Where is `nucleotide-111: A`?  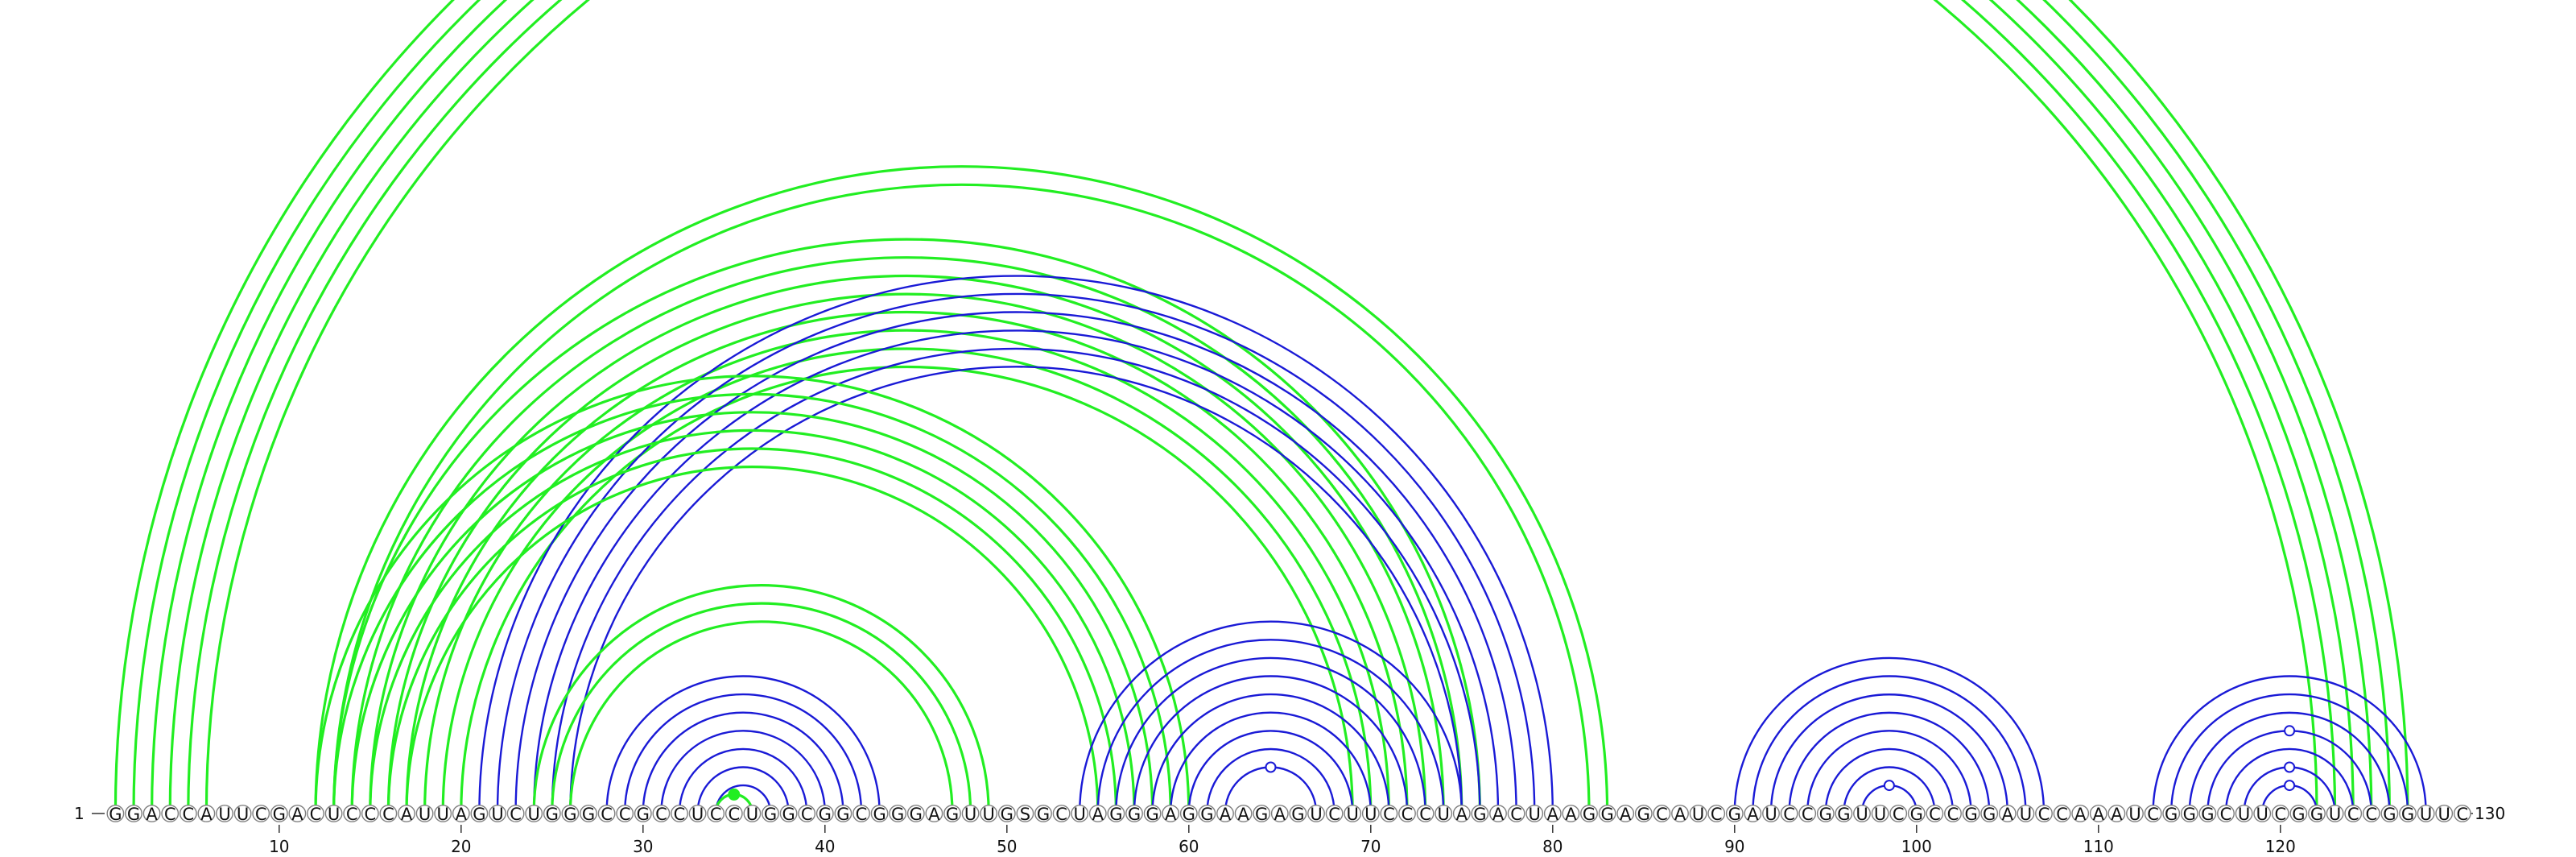
nucleotide-111: A is located at coordinates (2116, 814).